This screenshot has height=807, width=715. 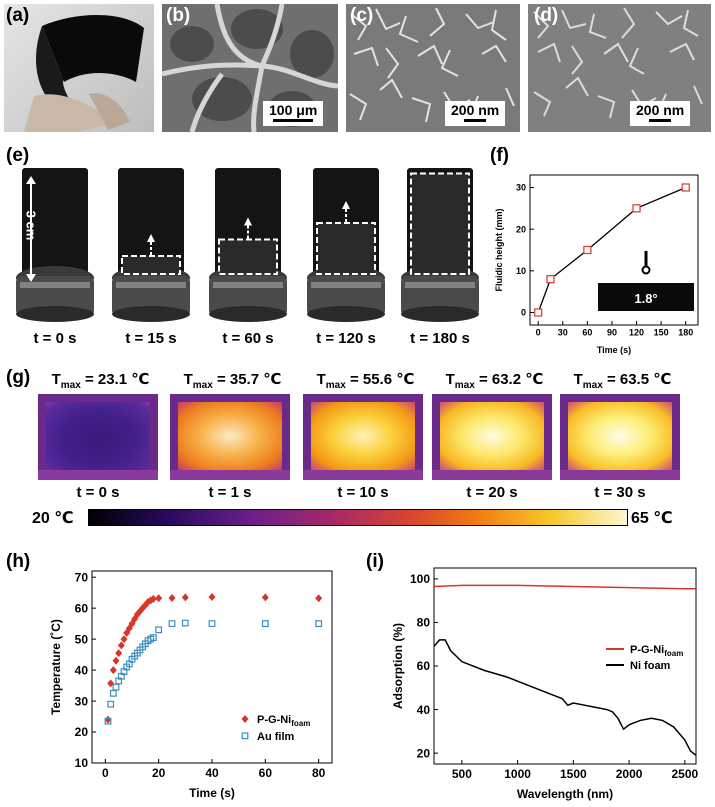 I want to click on wicking-sample-graphic, so click(x=440, y=245).